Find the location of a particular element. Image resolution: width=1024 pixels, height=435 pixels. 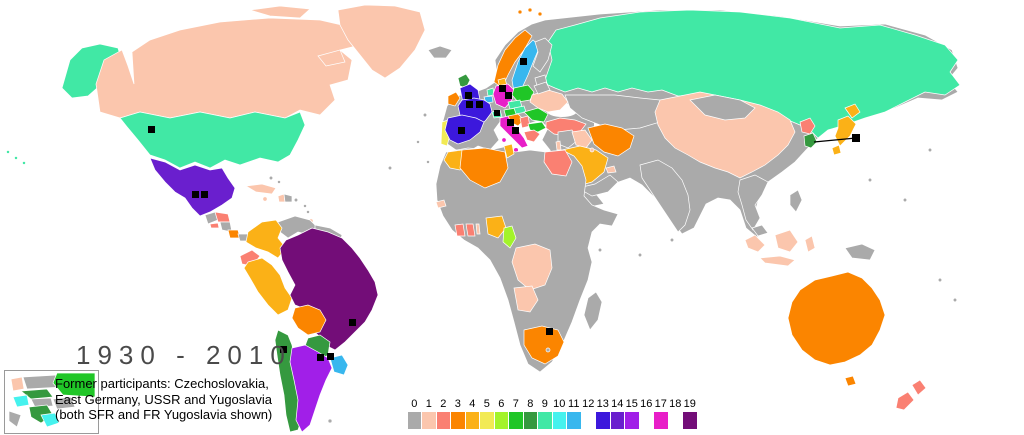

country-canada is located at coordinates (228, 68).